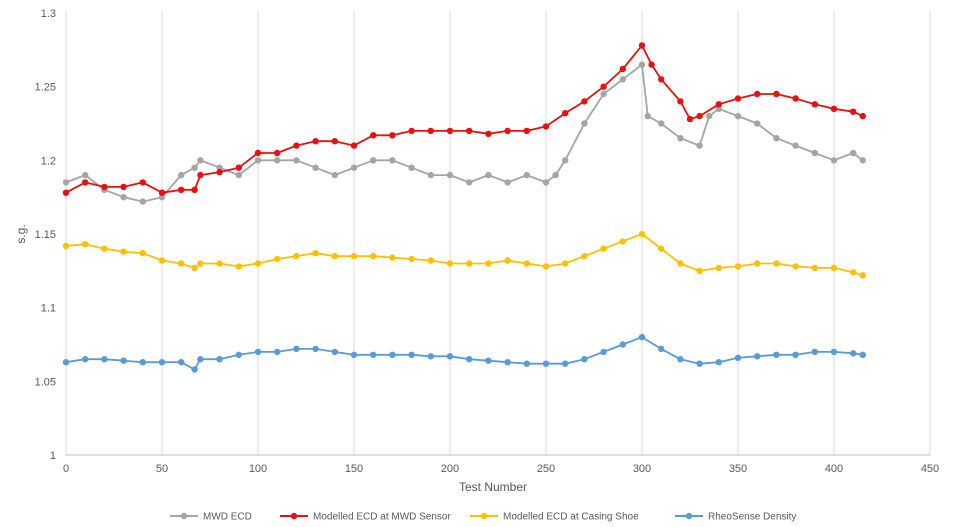  Describe the element at coordinates (258, 469) in the screenshot. I see `x-tick-label: 100` at that location.